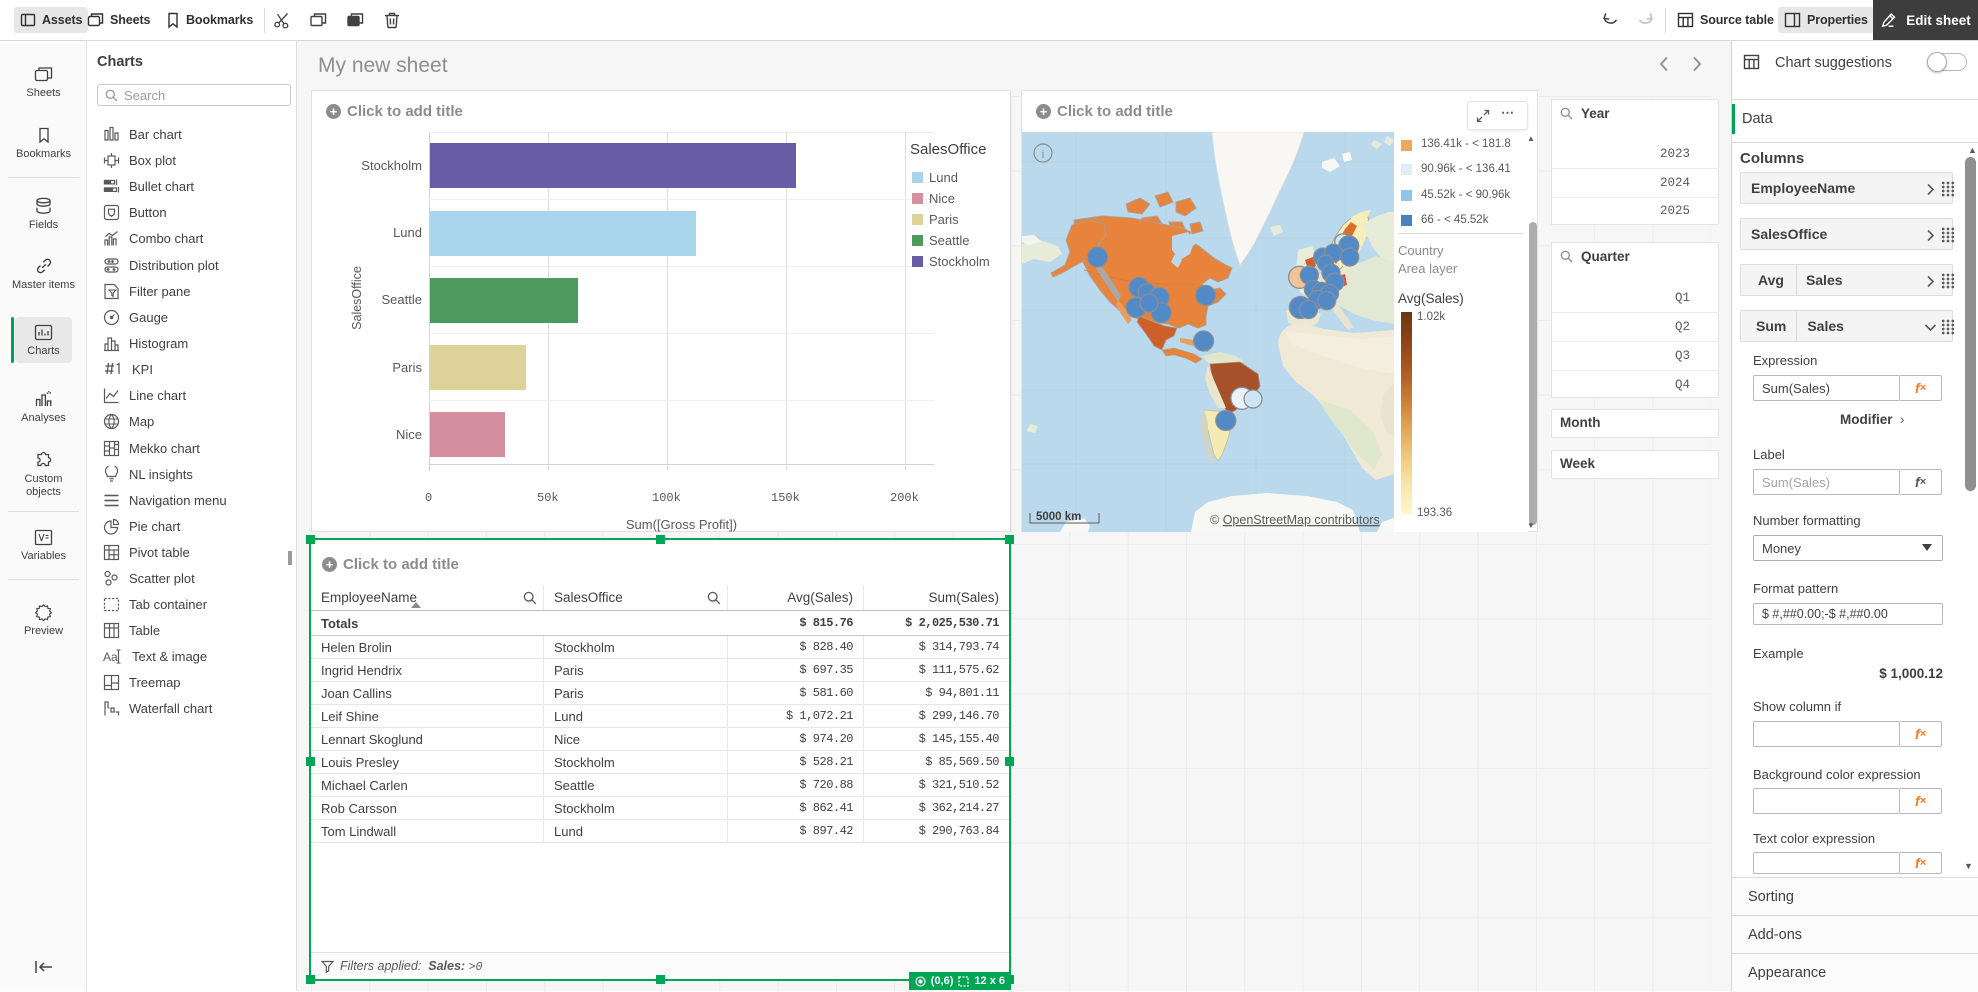 This screenshot has height=992, width=1978. I want to click on svg-text: 5000 km, so click(1058, 517).